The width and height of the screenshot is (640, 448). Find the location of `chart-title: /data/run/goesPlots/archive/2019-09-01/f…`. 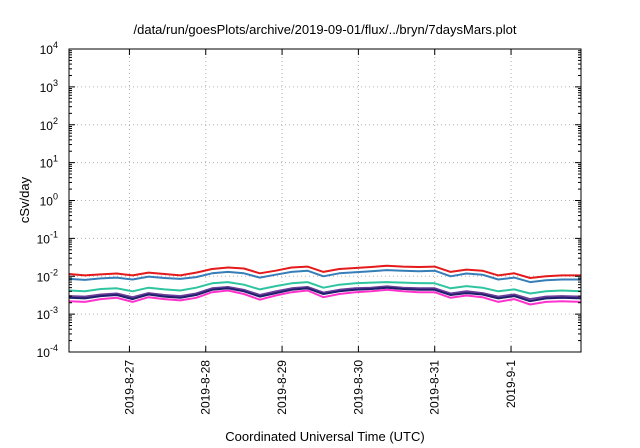

chart-title: /data/run/goesPlots/archive/2019-09-01/f… is located at coordinates (325, 29).